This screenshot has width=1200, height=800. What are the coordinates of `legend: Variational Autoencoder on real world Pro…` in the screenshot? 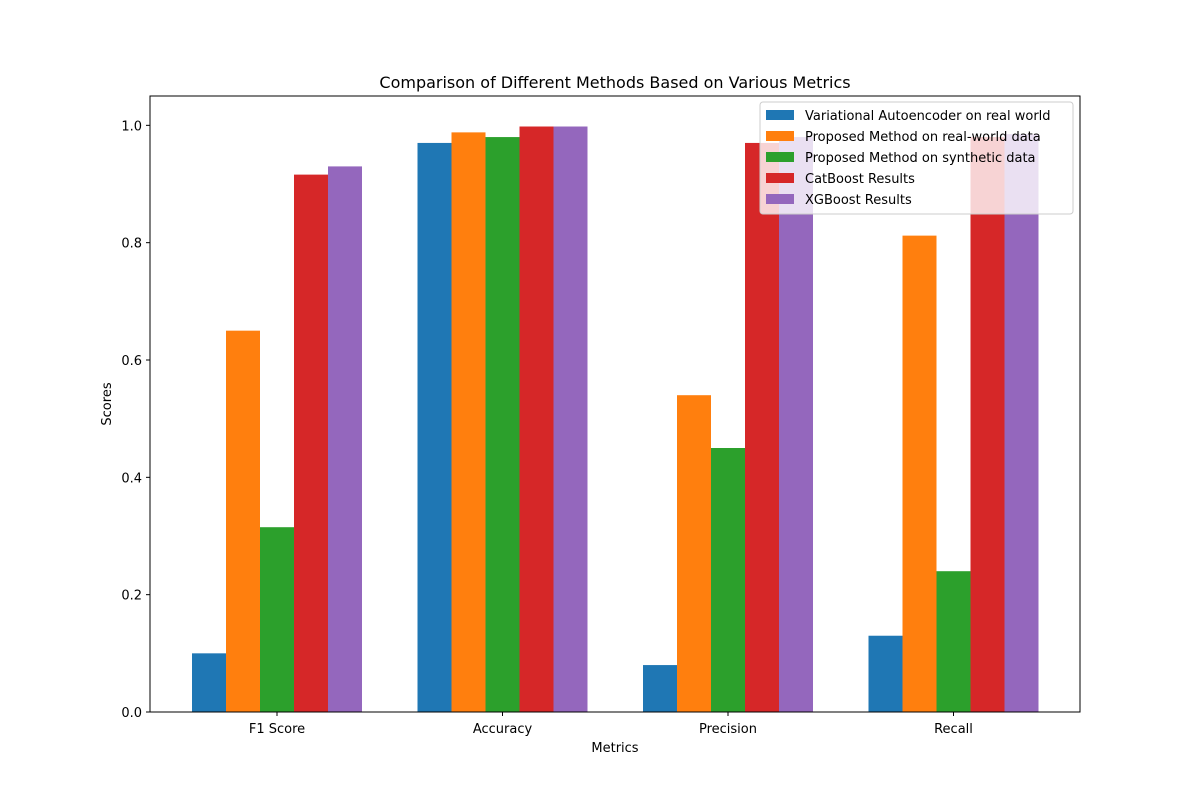 It's located at (916, 158).